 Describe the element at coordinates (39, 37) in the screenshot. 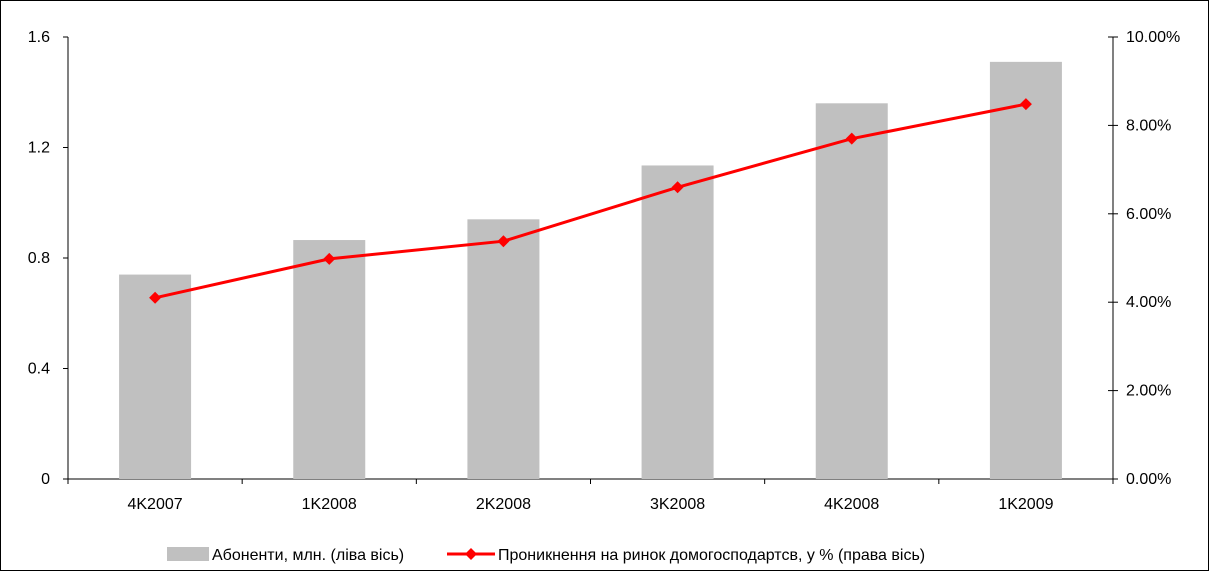

I see `left-axis-tick-label: 1.6` at that location.